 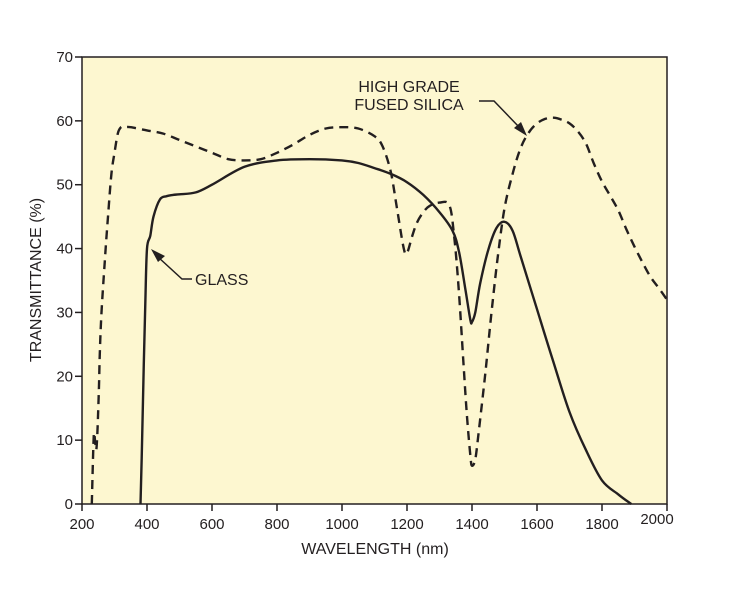 What do you see at coordinates (276, 524) in the screenshot?
I see `x-tick-label: 800` at bounding box center [276, 524].